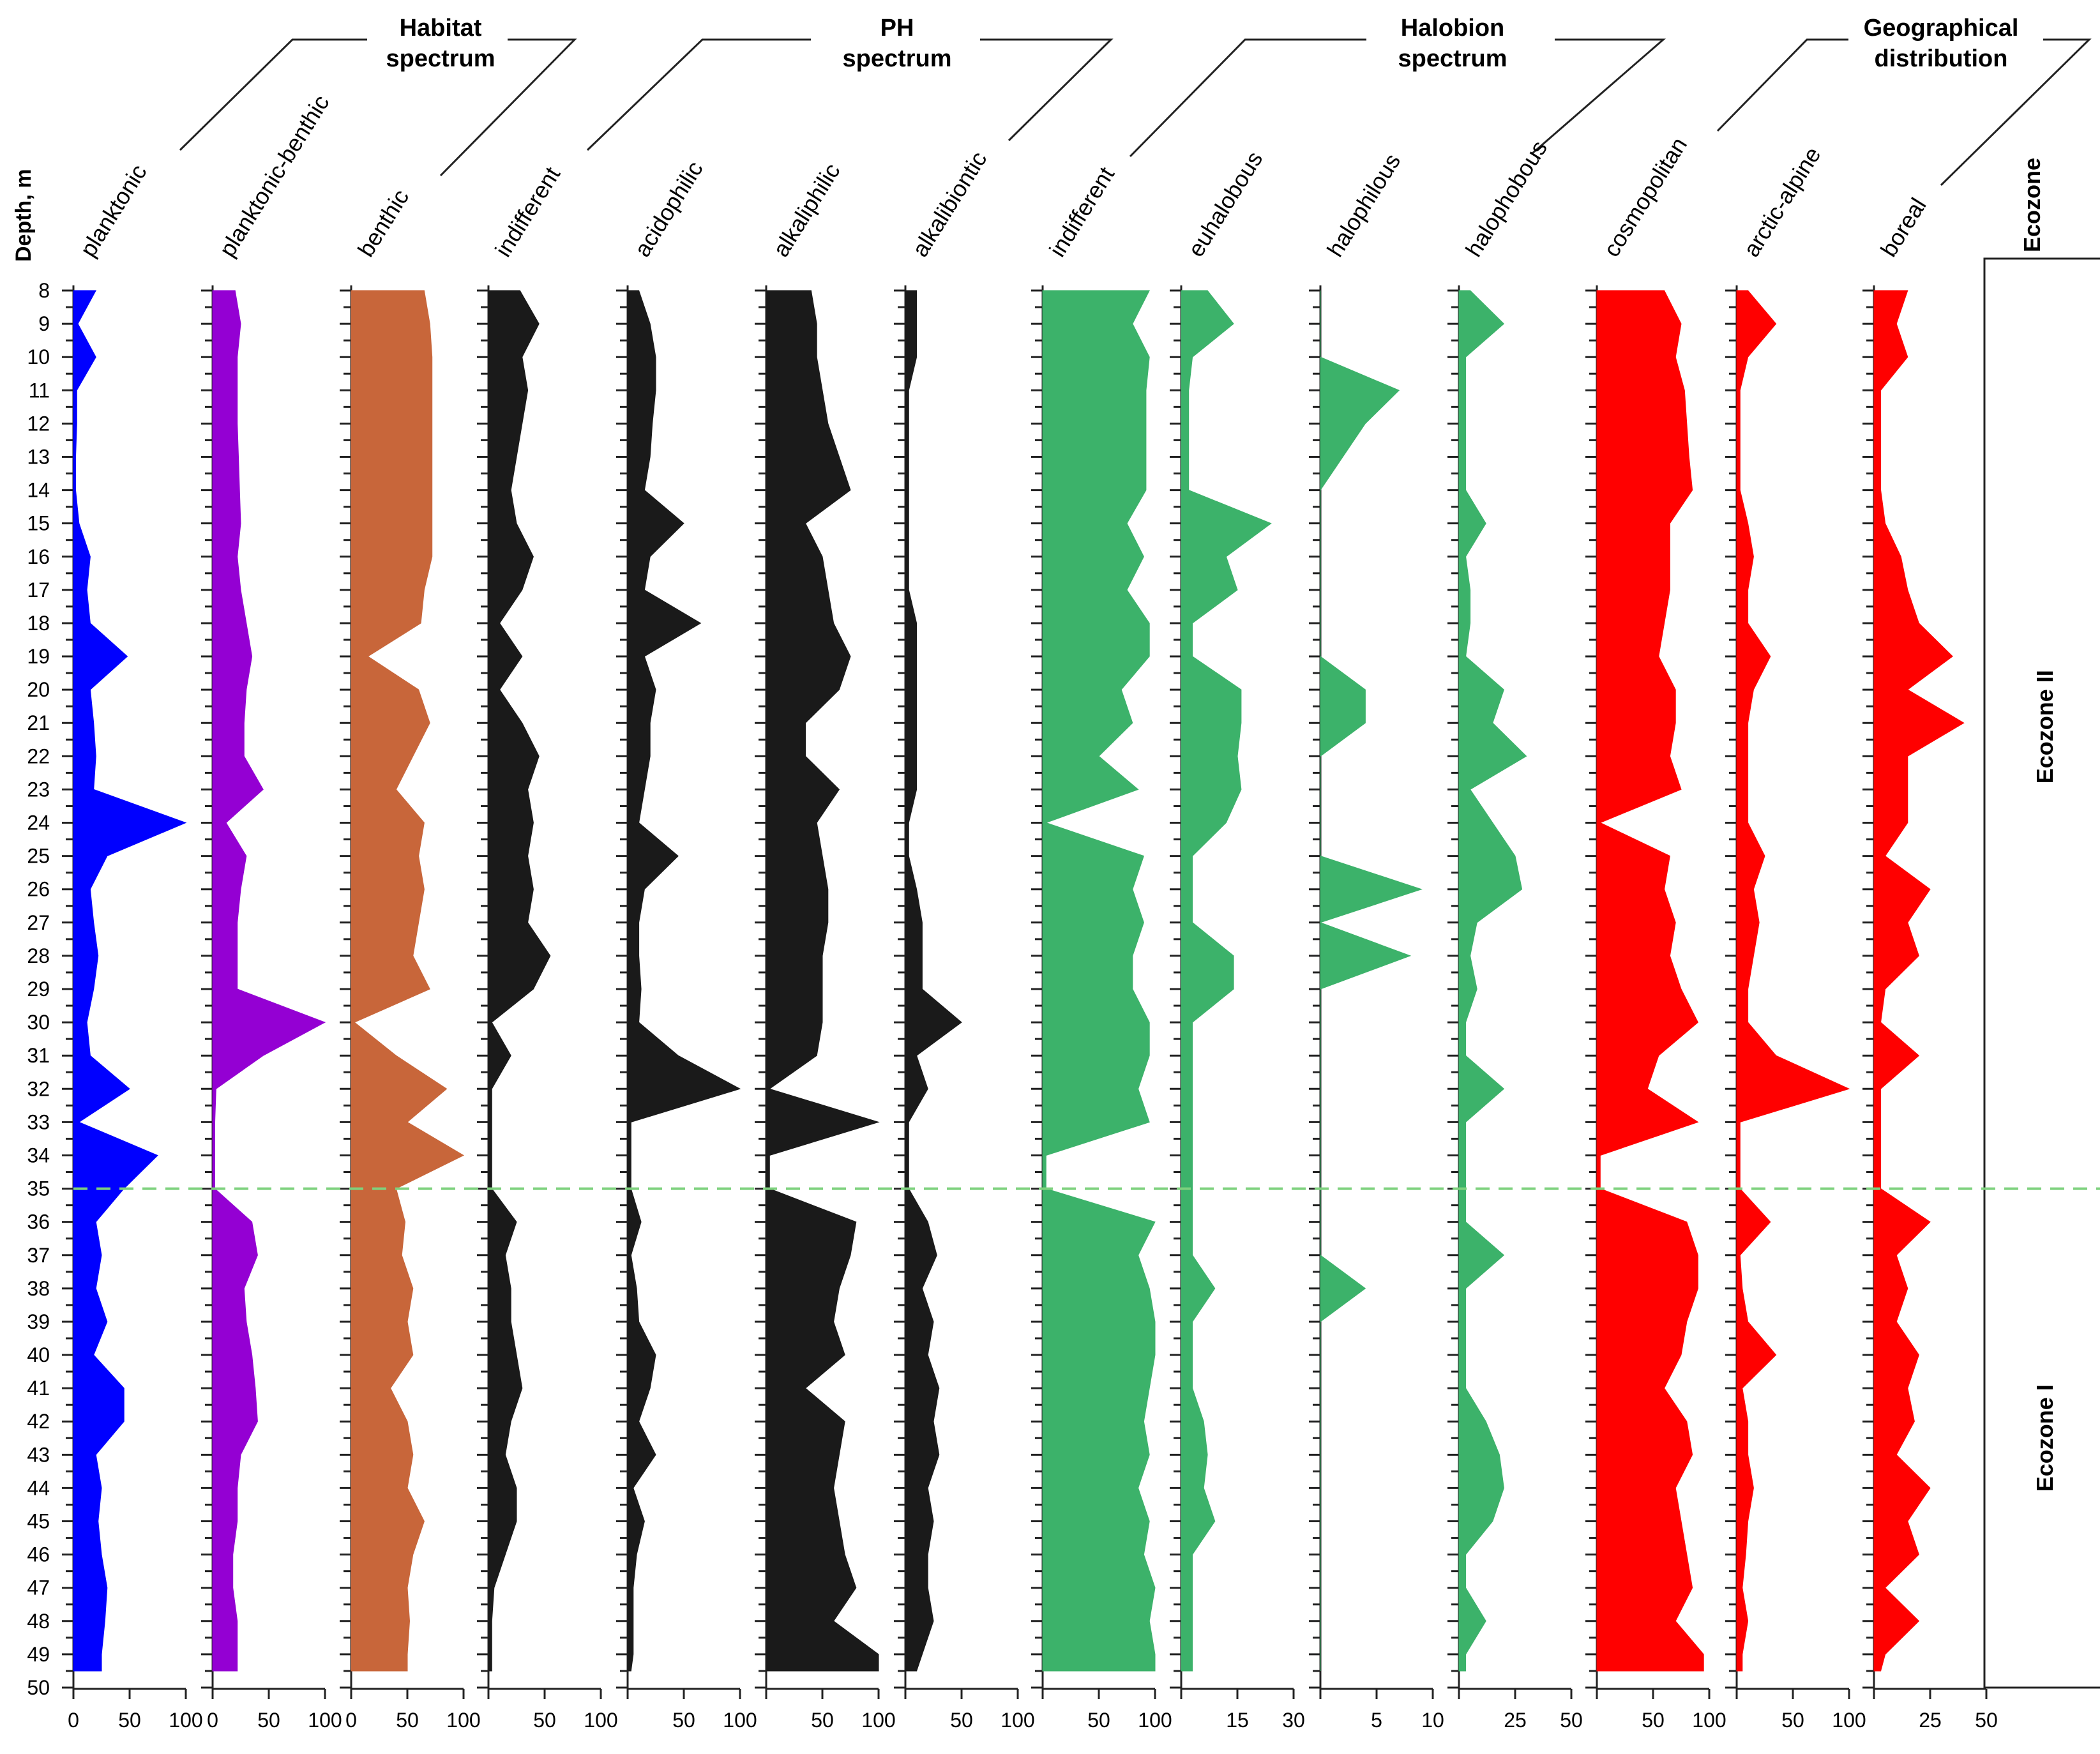 The height and width of the screenshot is (1754, 2100). Describe the element at coordinates (1237, 1721) in the screenshot. I see `x-tick-label: 15` at that location.